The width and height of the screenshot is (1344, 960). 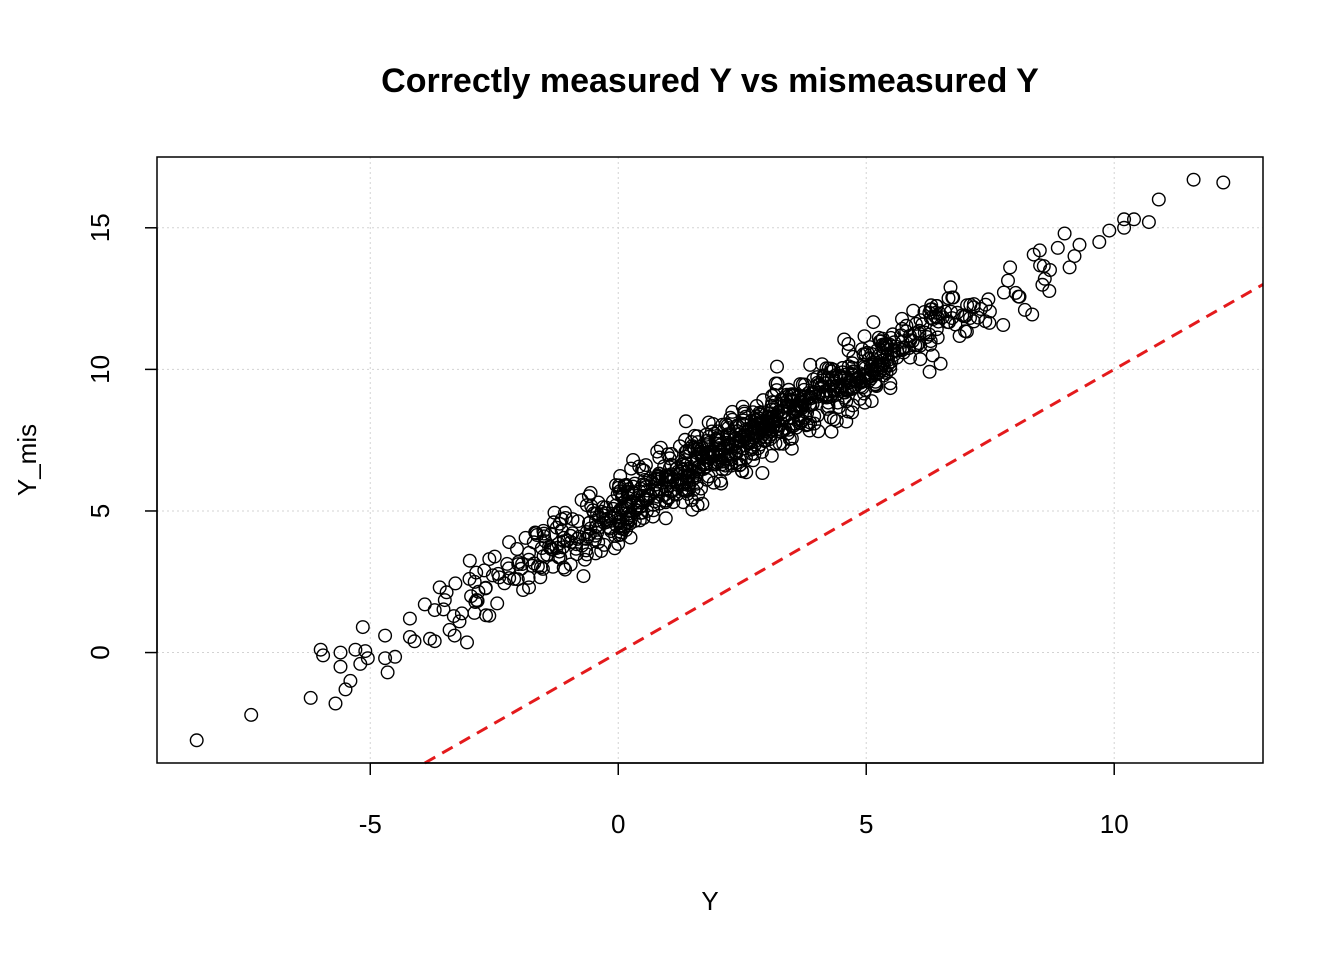 What do you see at coordinates (100, 511) in the screenshot?
I see `y-tick-label: 5` at bounding box center [100, 511].